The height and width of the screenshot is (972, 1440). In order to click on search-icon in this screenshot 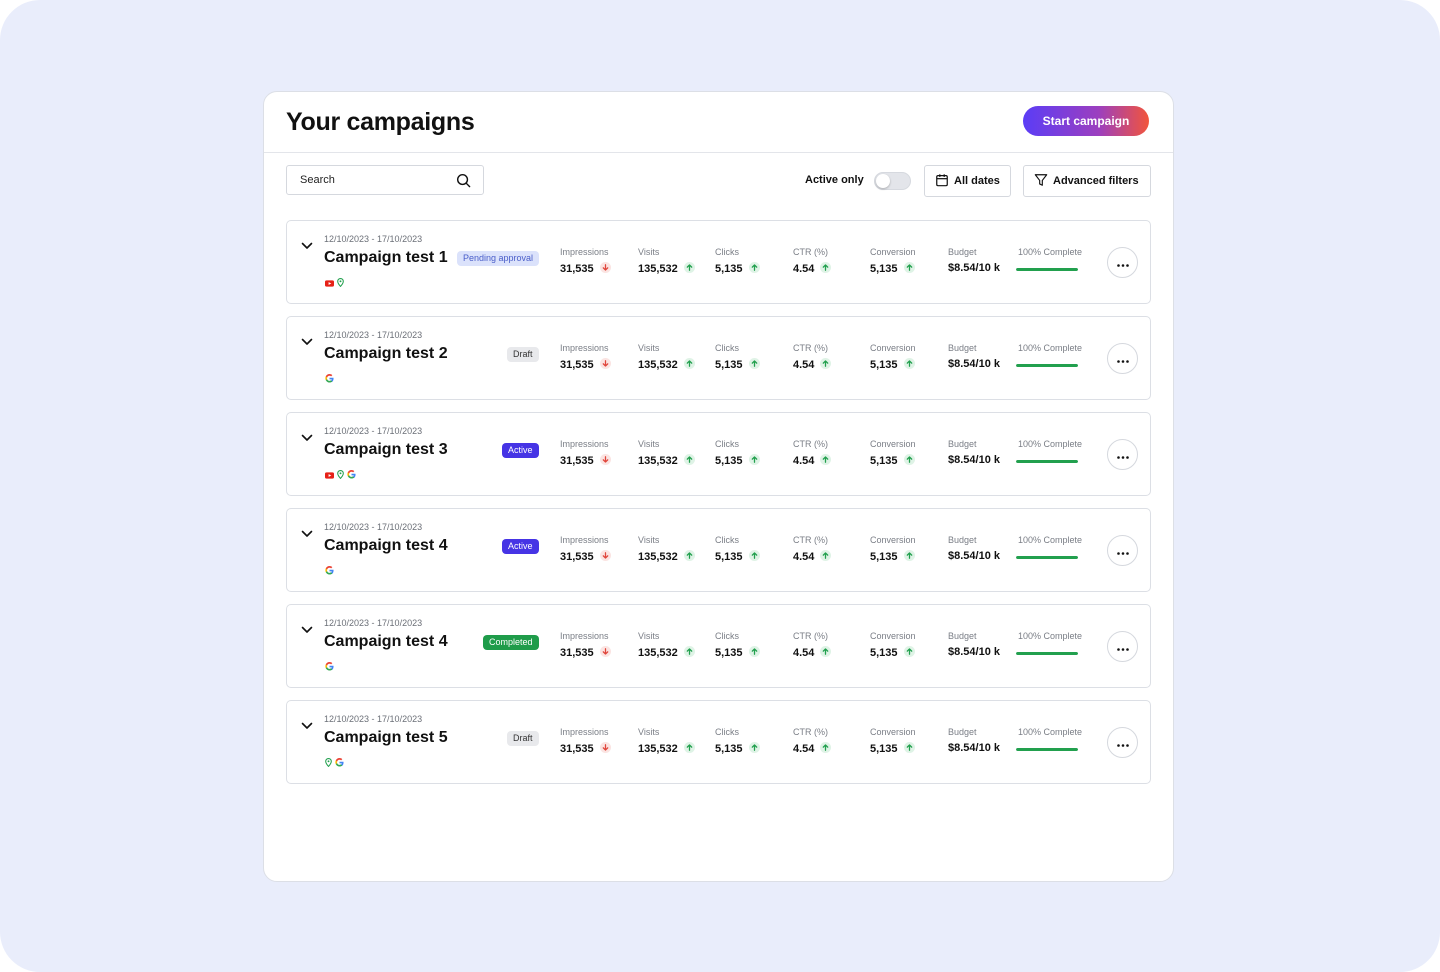, I will do `click(463, 183)`.